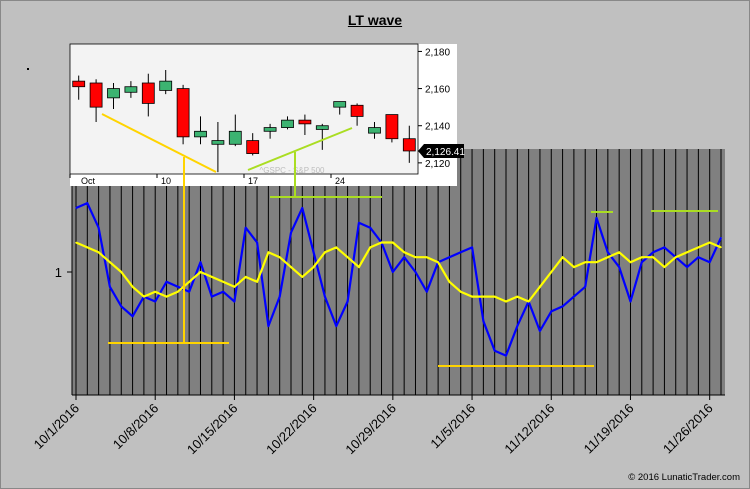 Image resolution: width=750 pixels, height=489 pixels. I want to click on last-price-label: 2,126.41, so click(445, 152).